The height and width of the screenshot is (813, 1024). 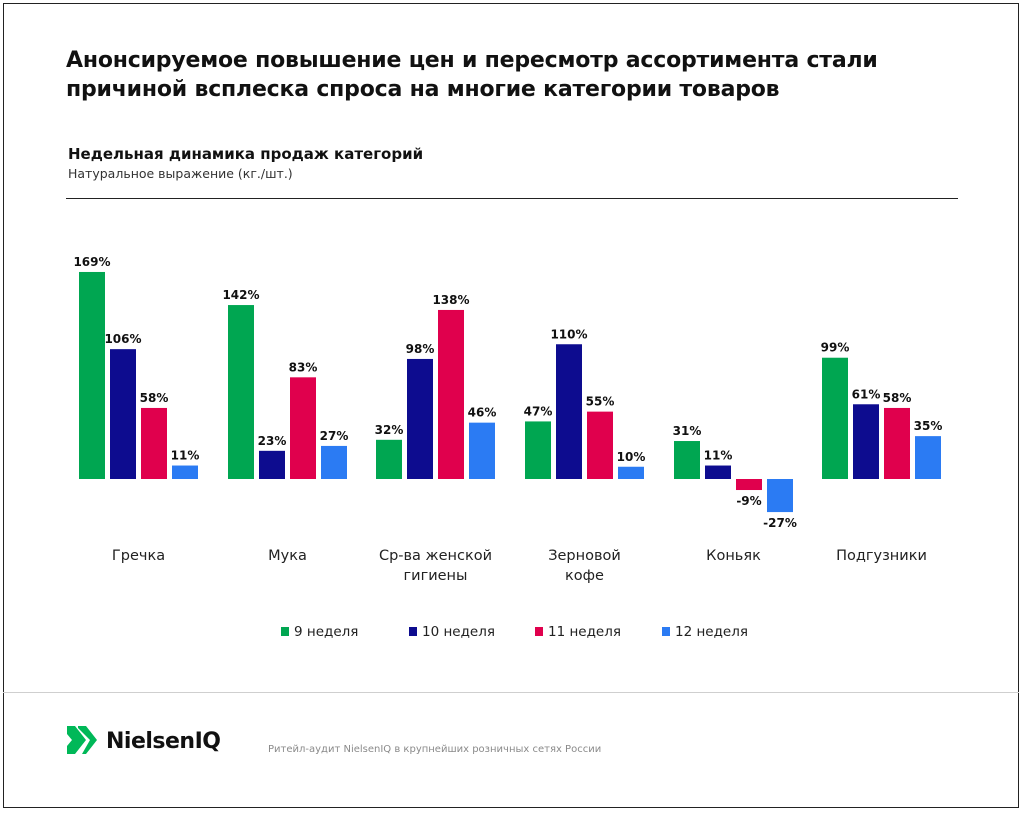 What do you see at coordinates (185, 472) in the screenshot?
I see `bar-гречка-4` at bounding box center [185, 472].